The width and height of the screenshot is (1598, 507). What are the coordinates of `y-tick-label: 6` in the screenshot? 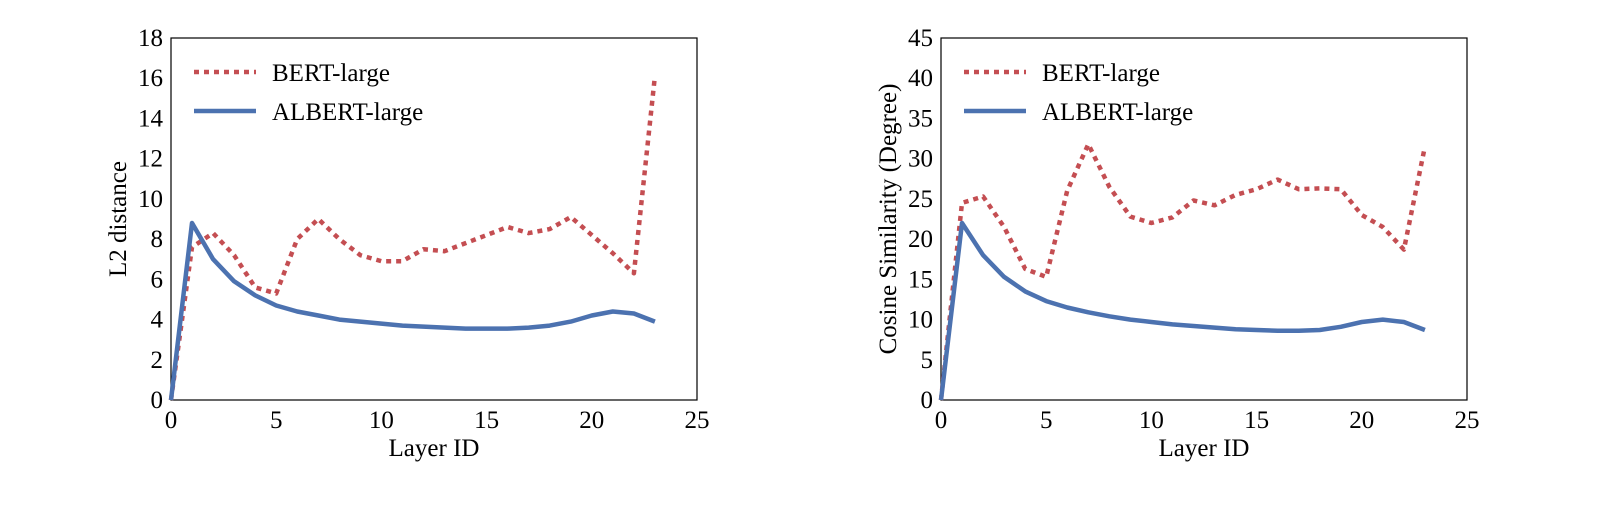 It's located at (157, 279).